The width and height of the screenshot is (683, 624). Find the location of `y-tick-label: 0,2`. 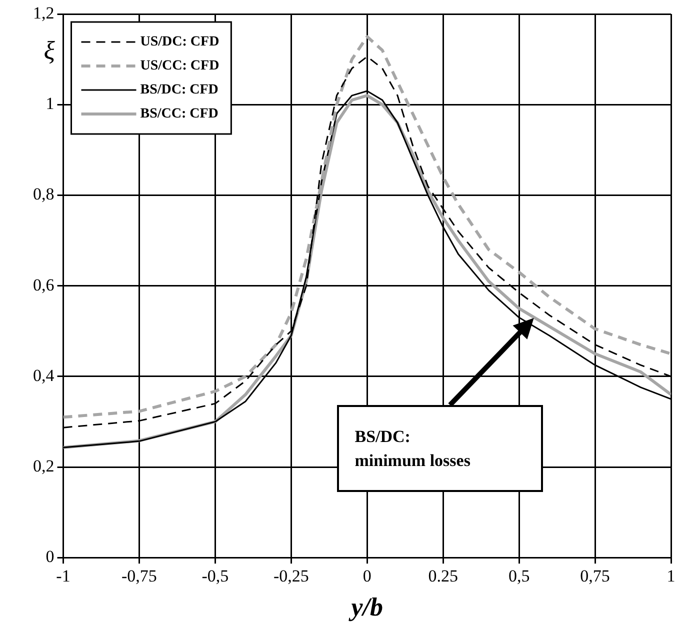

y-tick-label: 0,2 is located at coordinates (43, 466).